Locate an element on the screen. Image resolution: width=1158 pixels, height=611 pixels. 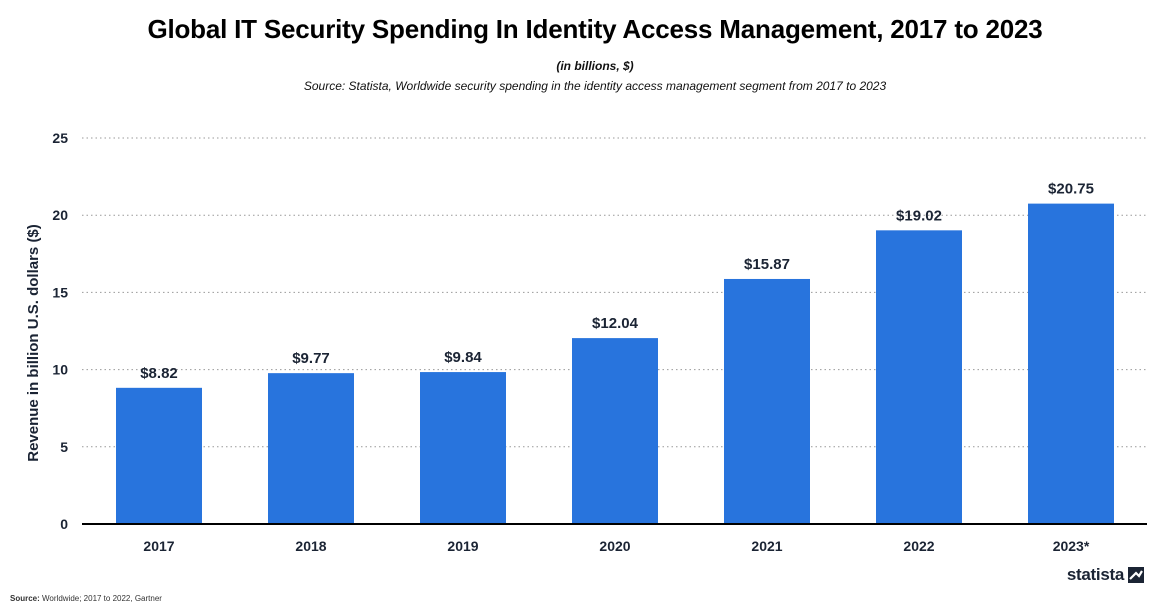
footer-source: Source: Worldwide; 2017 to 2022, Gartner is located at coordinates (86, 598).